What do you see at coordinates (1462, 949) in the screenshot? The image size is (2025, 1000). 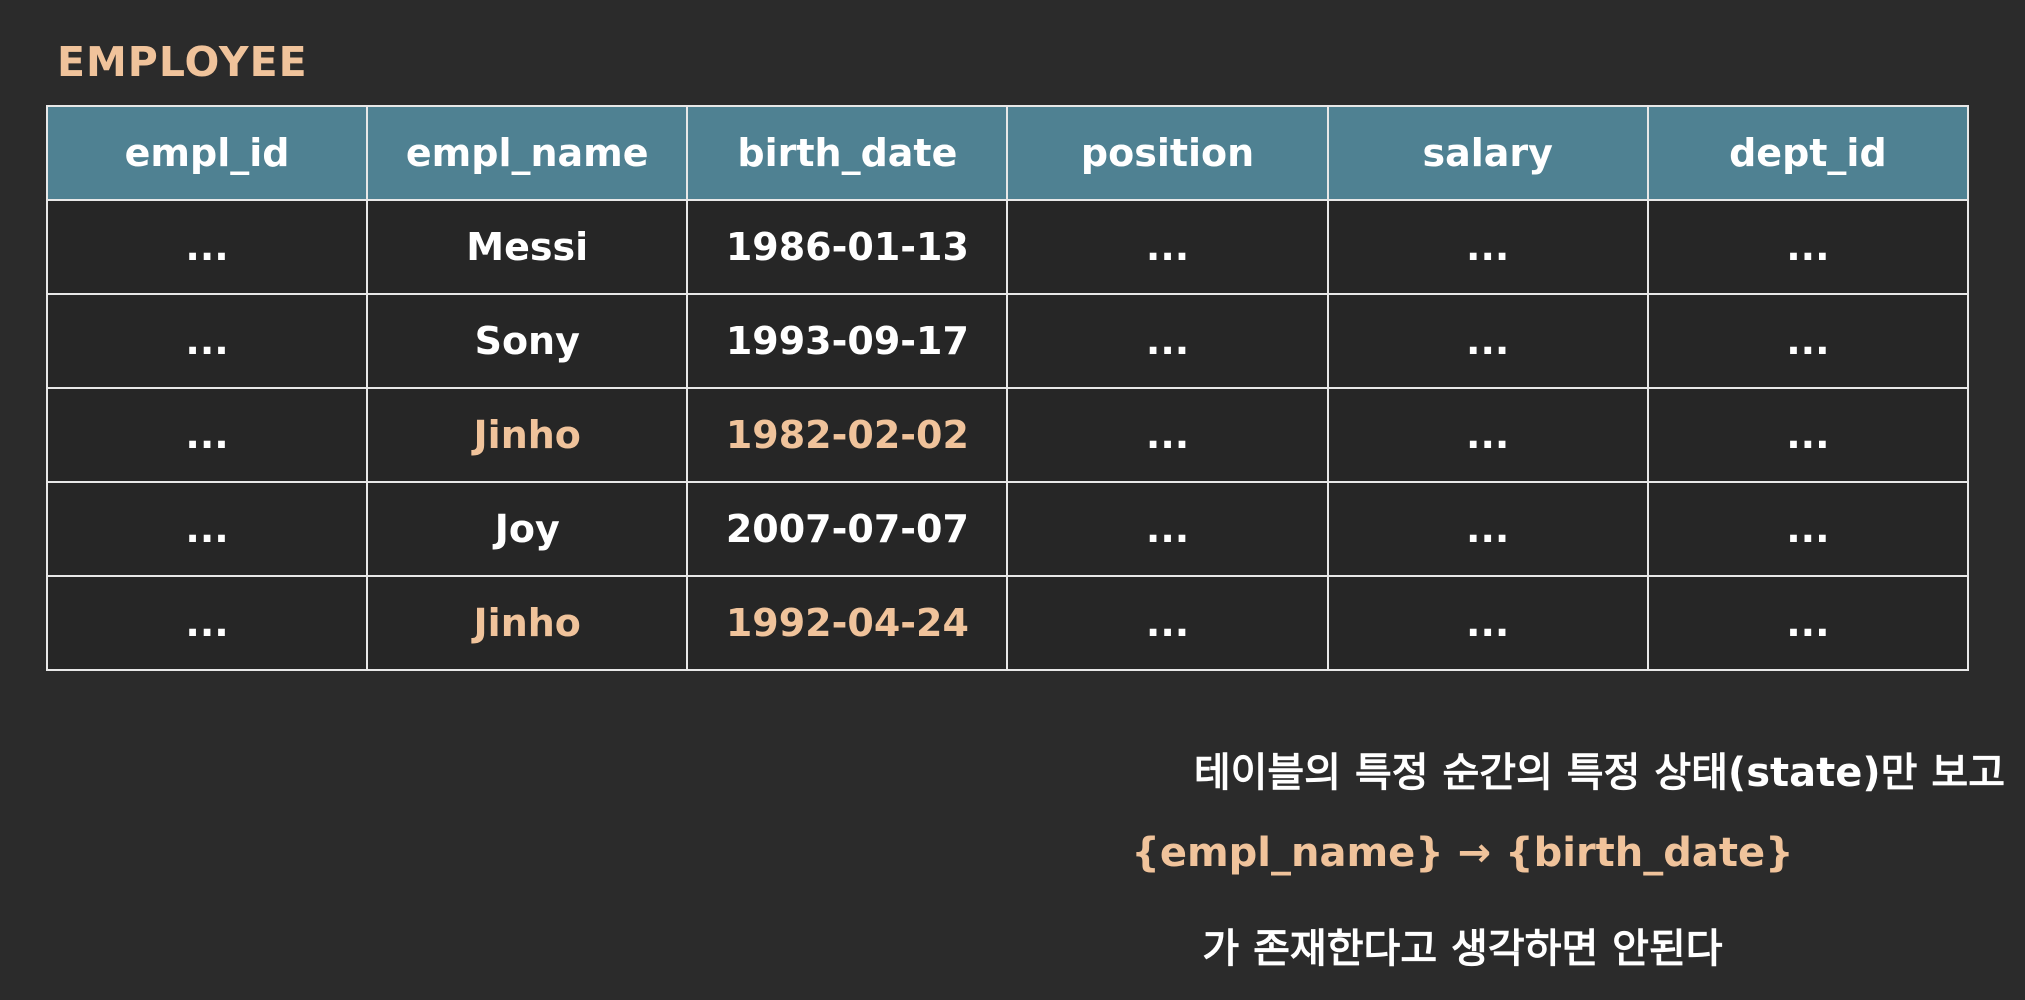 I see `caption-line-3: 가 존재한다고 생각하면 안된다` at bounding box center [1462, 949].